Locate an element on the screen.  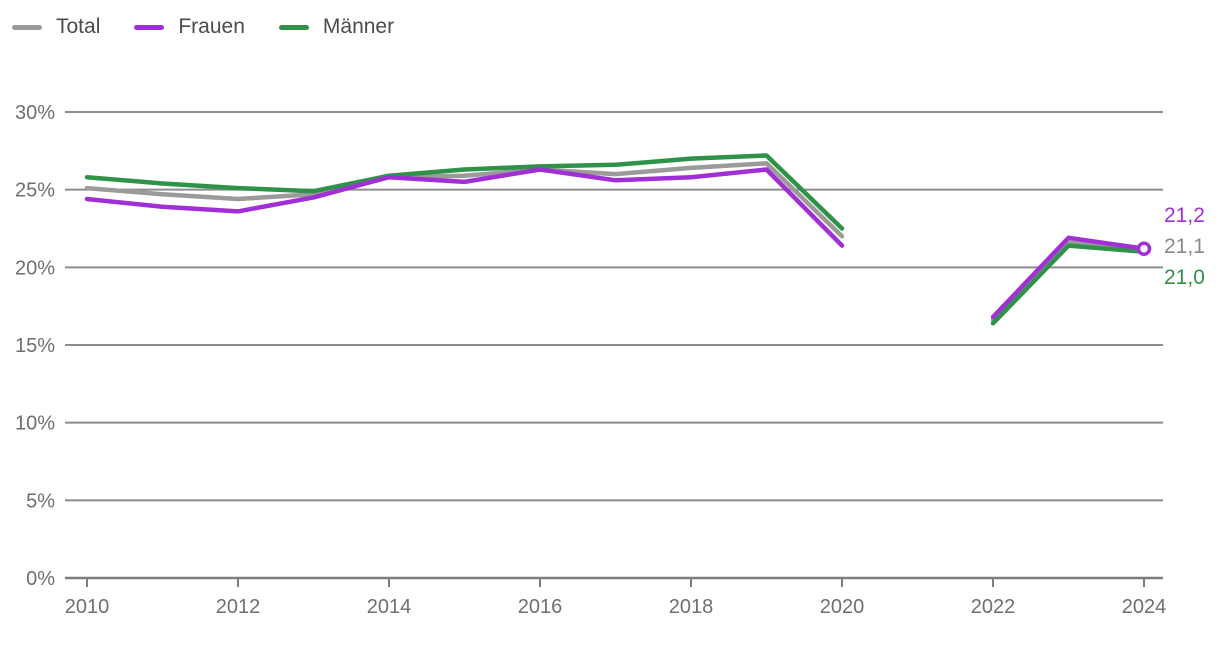
end-label-manner: 21,0 is located at coordinates (1184, 277).